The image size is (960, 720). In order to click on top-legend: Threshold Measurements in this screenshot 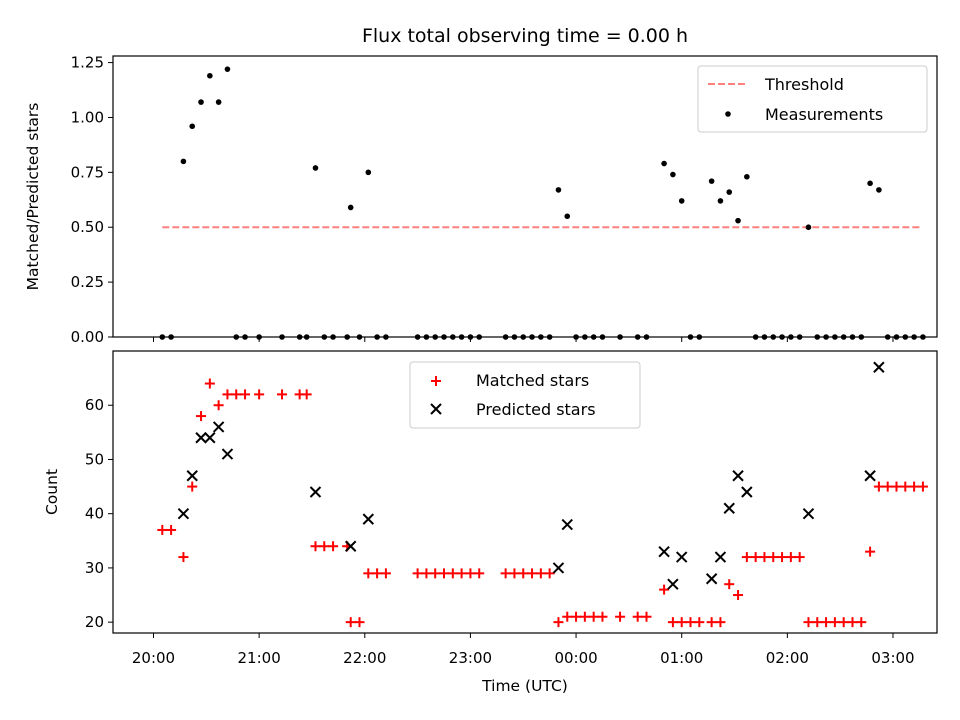, I will do `click(812, 99)`.